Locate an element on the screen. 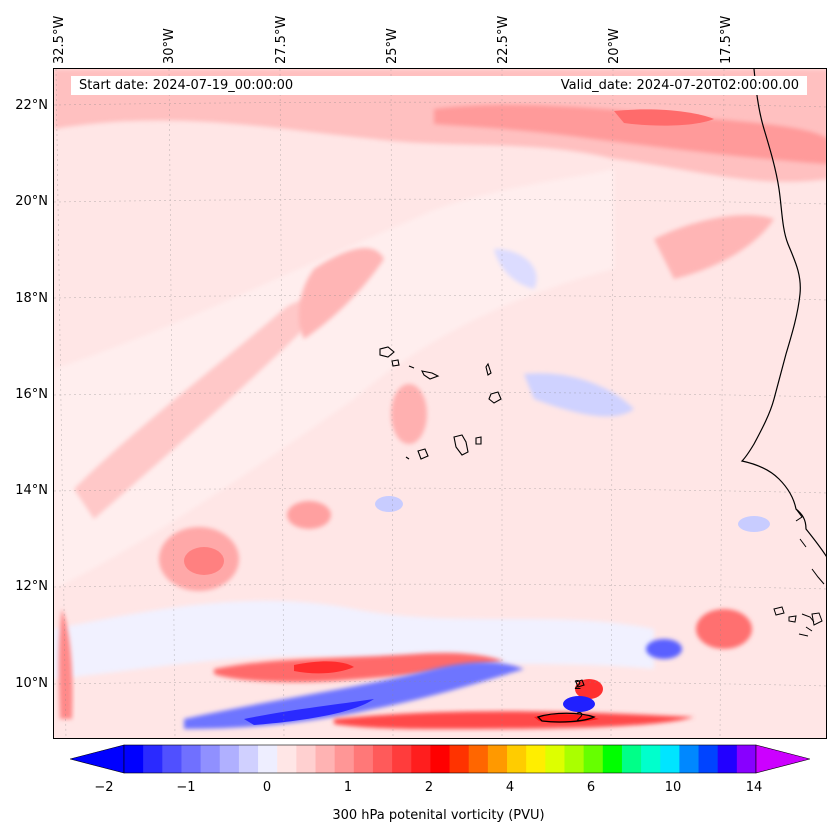  pv-south-red-band is located at coordinates (359, 667).